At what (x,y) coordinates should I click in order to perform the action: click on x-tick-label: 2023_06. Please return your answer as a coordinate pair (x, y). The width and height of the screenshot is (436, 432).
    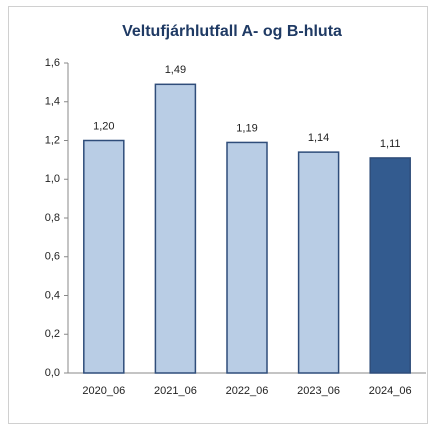
    Looking at the image, I should click on (318, 391).